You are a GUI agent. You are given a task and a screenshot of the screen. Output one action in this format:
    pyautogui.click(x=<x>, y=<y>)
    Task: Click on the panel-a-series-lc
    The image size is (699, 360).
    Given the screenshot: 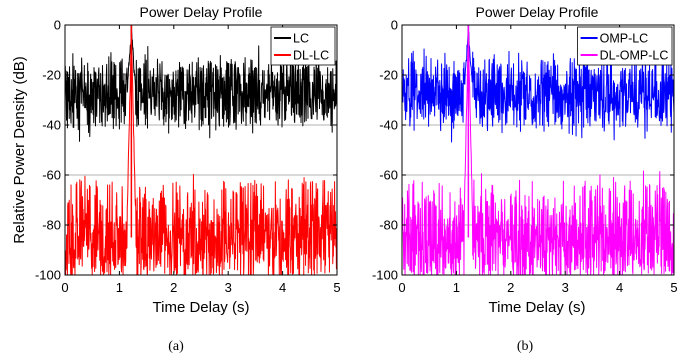 What is the action you would take?
    pyautogui.click(x=201, y=85)
    